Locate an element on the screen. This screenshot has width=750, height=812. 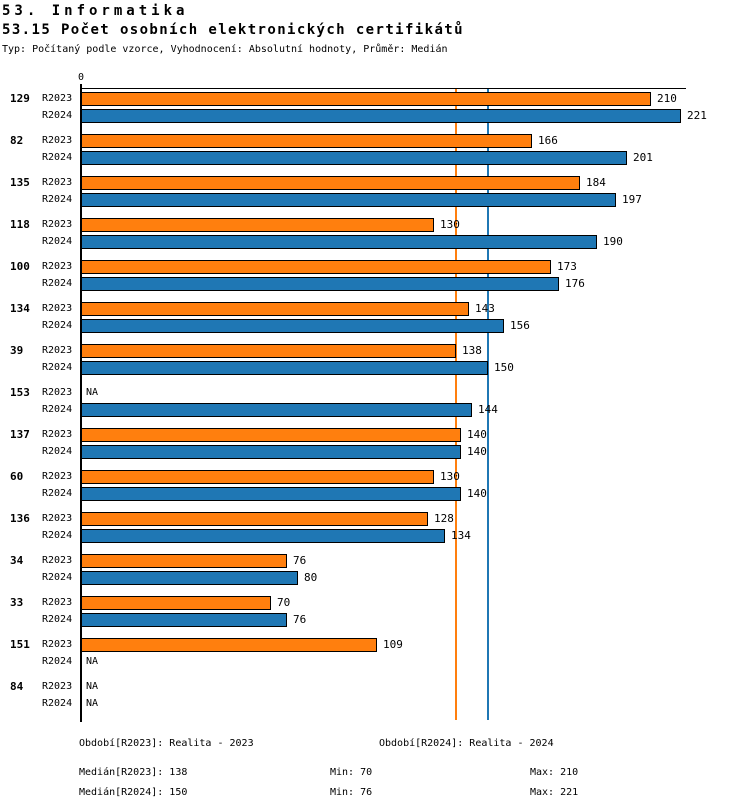
median-line-r2024 is located at coordinates (488, 404).